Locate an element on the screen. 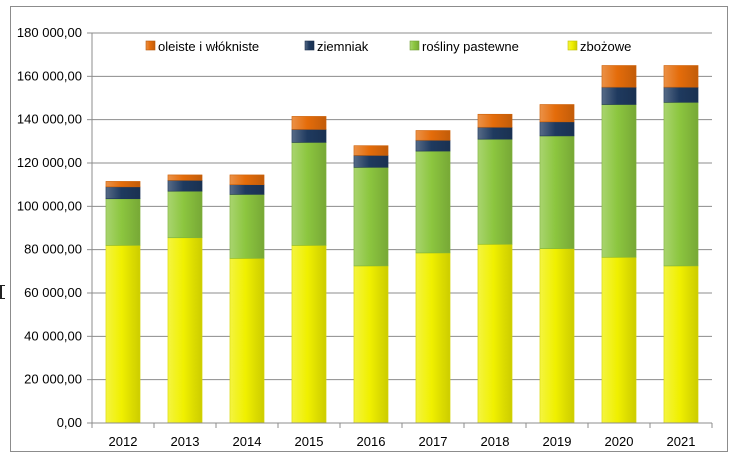 Image resolution: width=743 pixels, height=456 pixels. bar-segment-ziemniak-2018 is located at coordinates (495, 133).